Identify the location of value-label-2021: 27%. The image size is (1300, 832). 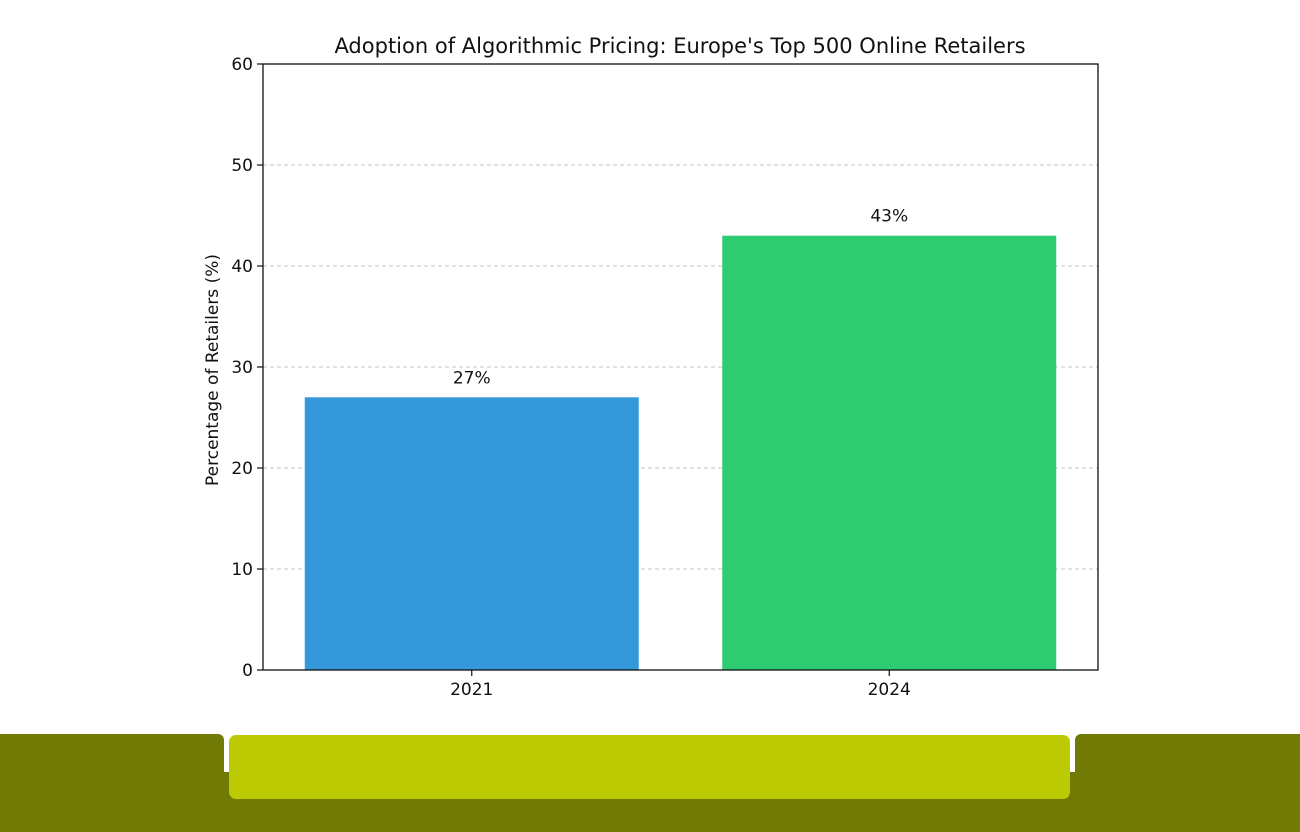
(472, 378).